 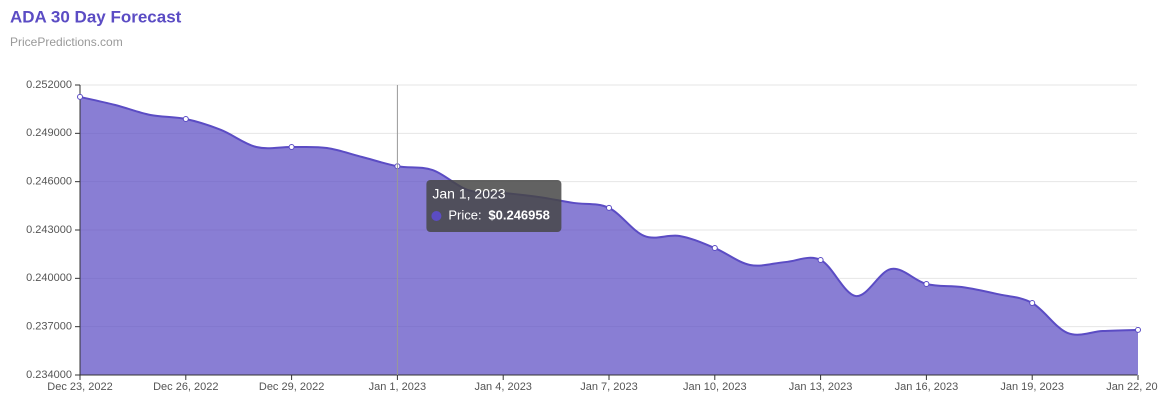 What do you see at coordinates (821, 387) in the screenshot?
I see `x-tick-label: Jan 13, 2023` at bounding box center [821, 387].